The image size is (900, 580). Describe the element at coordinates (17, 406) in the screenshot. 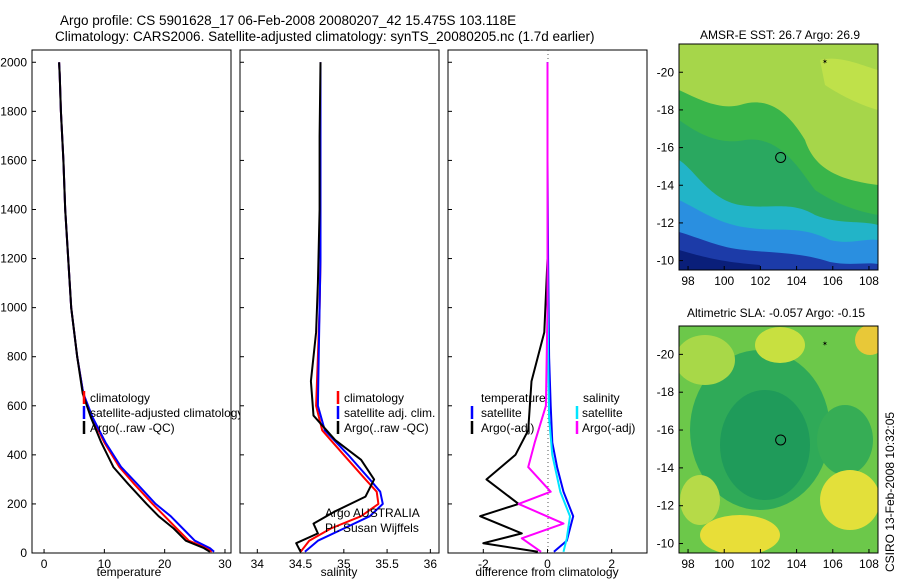

I see `temperature-ytick-label: 600` at that location.